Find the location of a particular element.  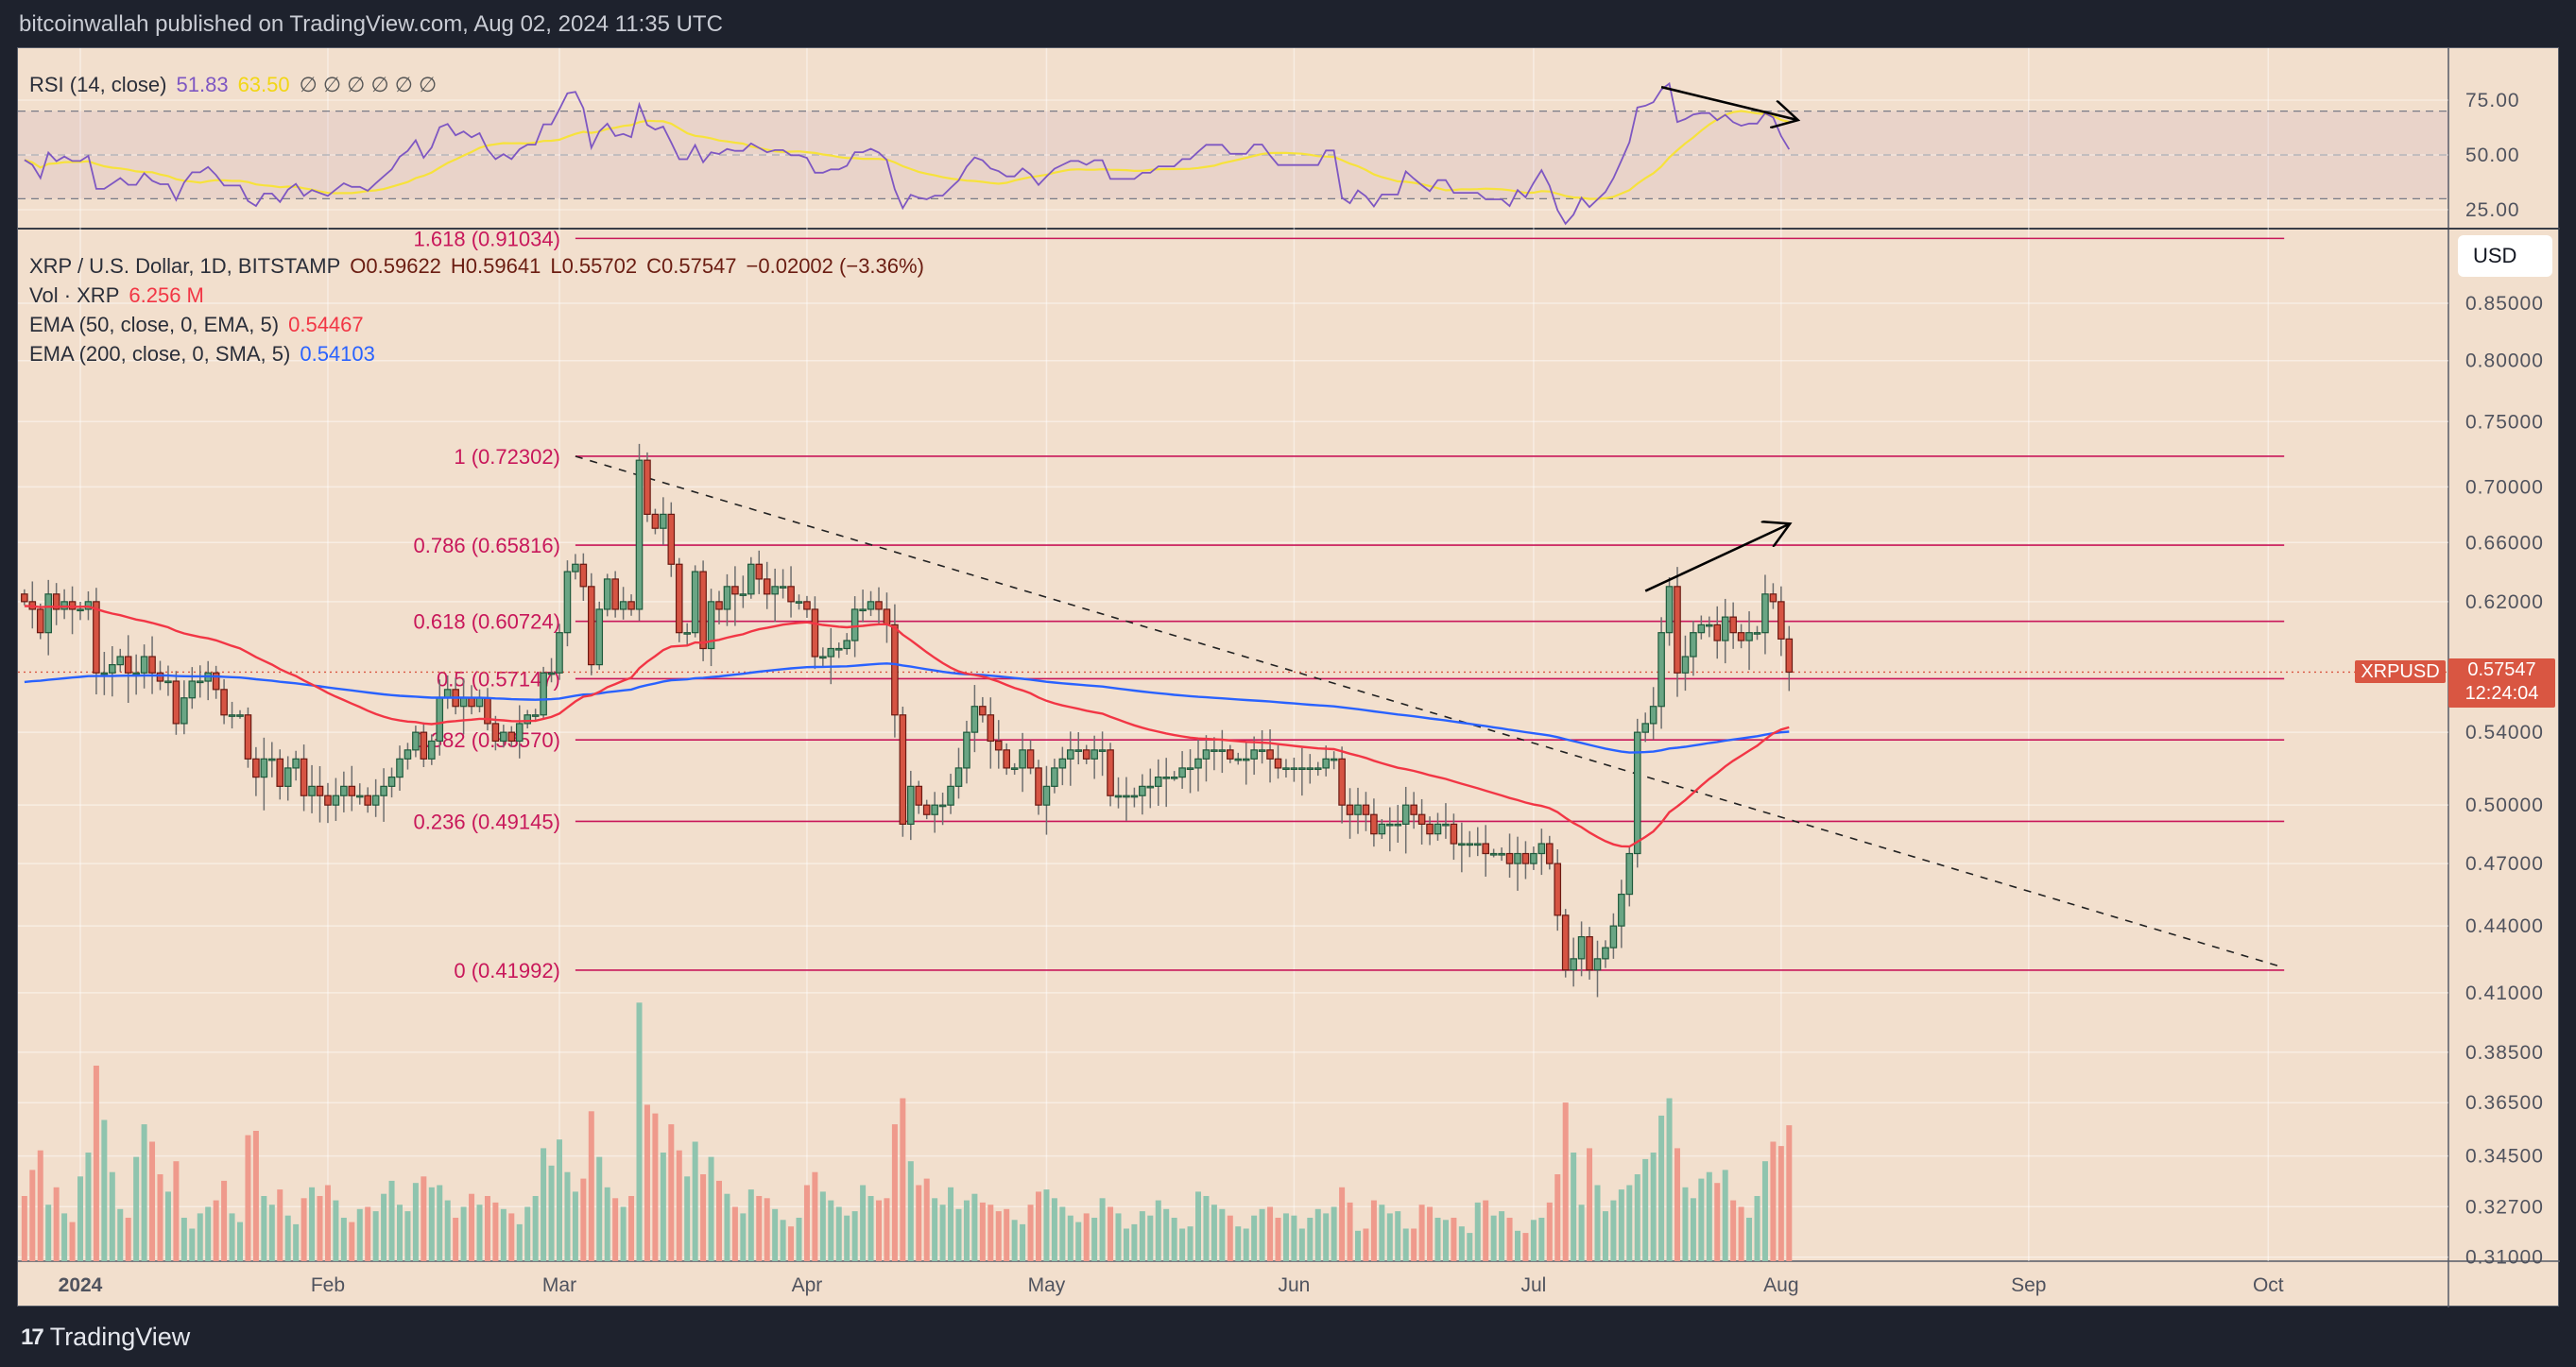

y-tick-label: 0.31000 is located at coordinates (2504, 1258).